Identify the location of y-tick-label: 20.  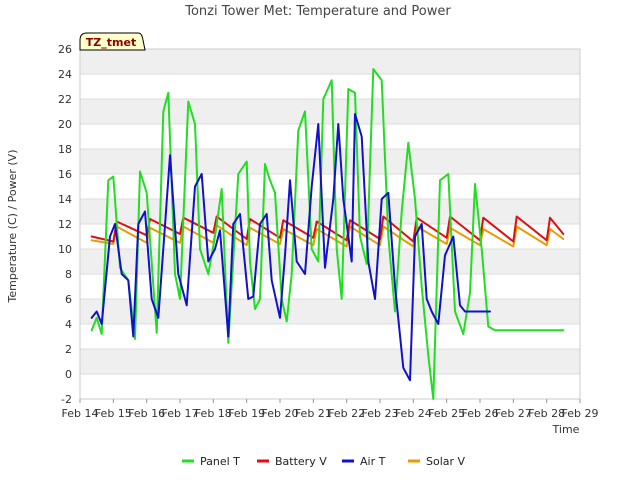
(65, 124).